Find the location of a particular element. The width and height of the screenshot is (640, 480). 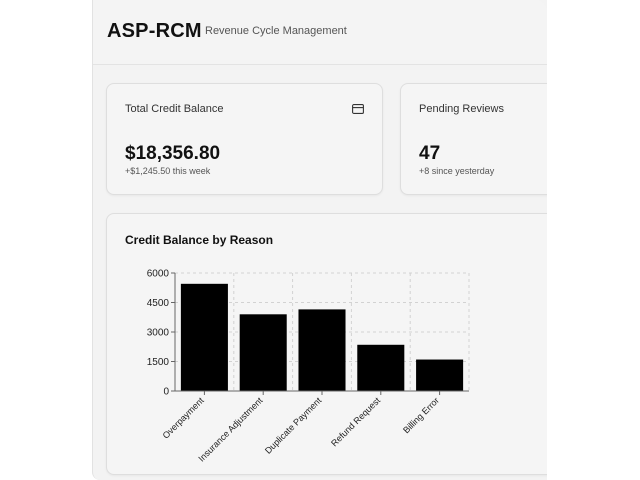

total-credit-change: +$1,245.50 this week is located at coordinates (168, 171).